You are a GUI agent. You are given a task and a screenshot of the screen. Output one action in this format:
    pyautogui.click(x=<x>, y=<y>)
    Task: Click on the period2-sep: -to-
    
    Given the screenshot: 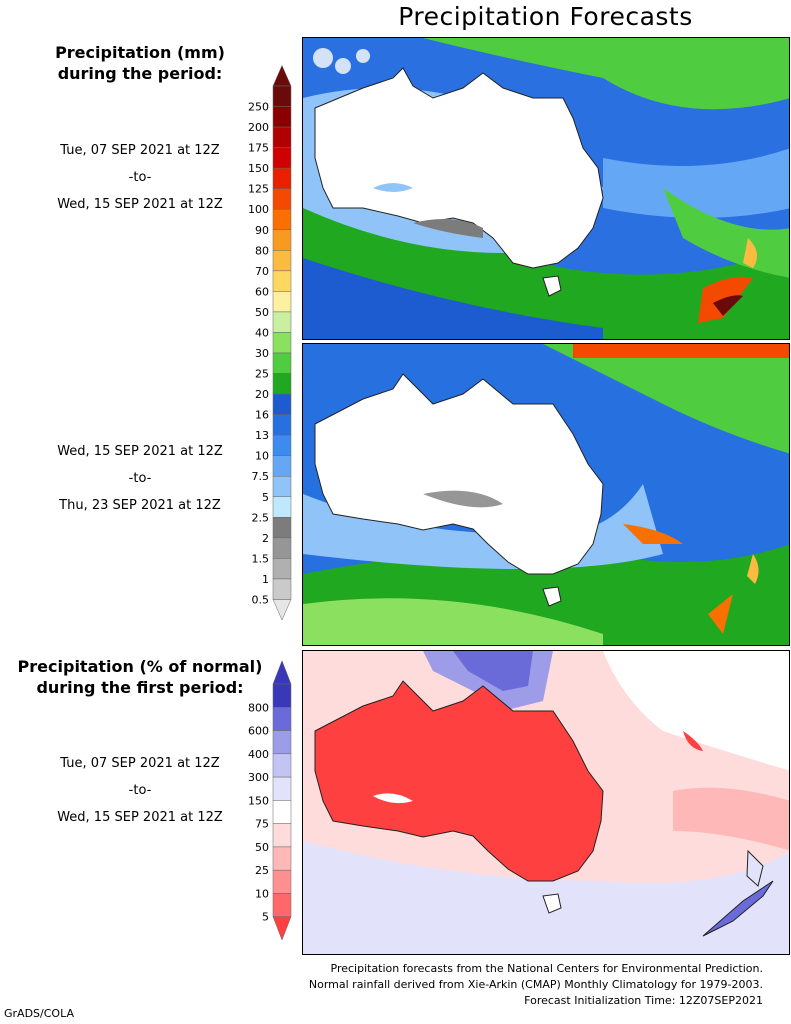 What is the action you would take?
    pyautogui.click(x=140, y=478)
    